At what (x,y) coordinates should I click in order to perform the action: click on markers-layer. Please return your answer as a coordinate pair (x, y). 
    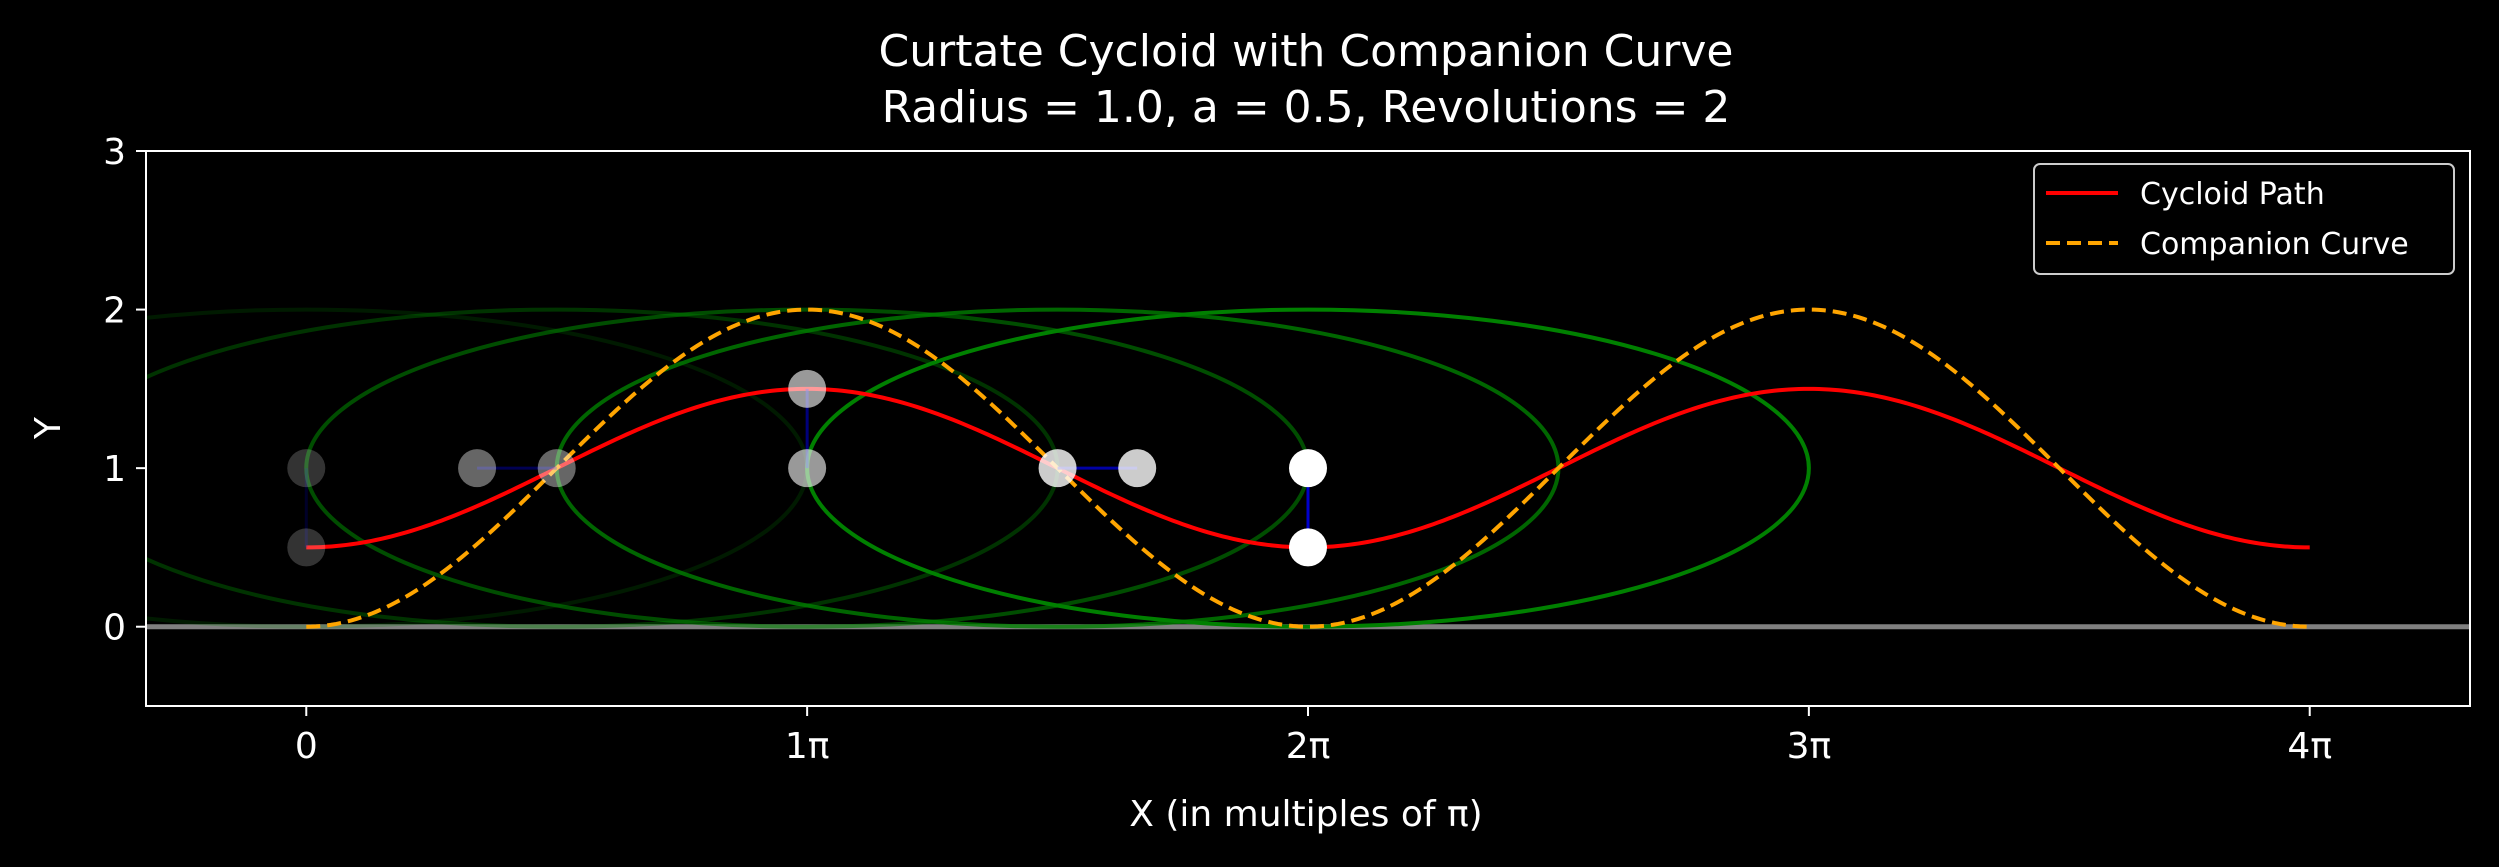
    Looking at the image, I should click on (807, 468).